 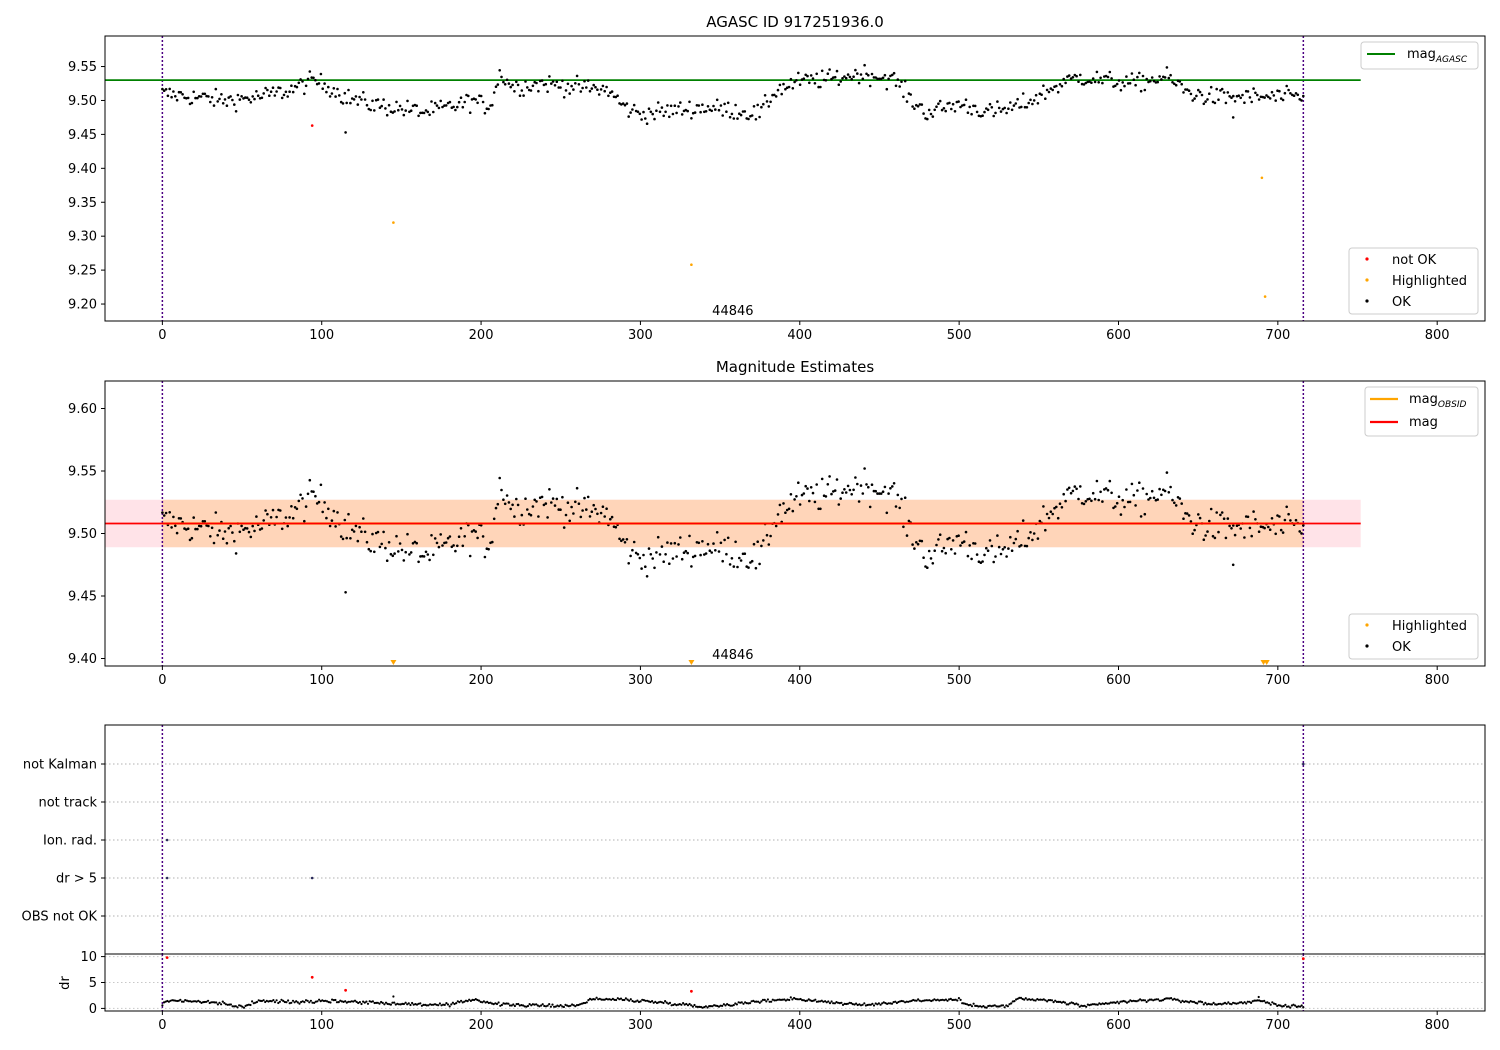 I want to click on x-tick-label: 100, so click(x=321, y=1025).